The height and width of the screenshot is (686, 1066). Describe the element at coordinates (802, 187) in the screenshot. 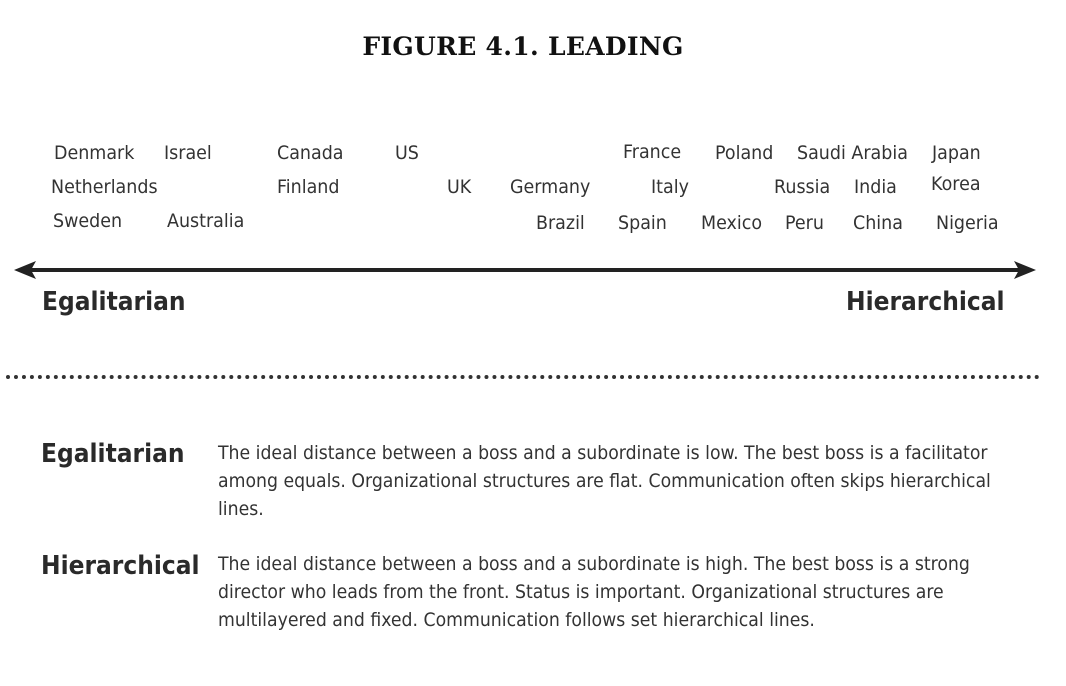

I see `country-label-russia: Russia` at that location.